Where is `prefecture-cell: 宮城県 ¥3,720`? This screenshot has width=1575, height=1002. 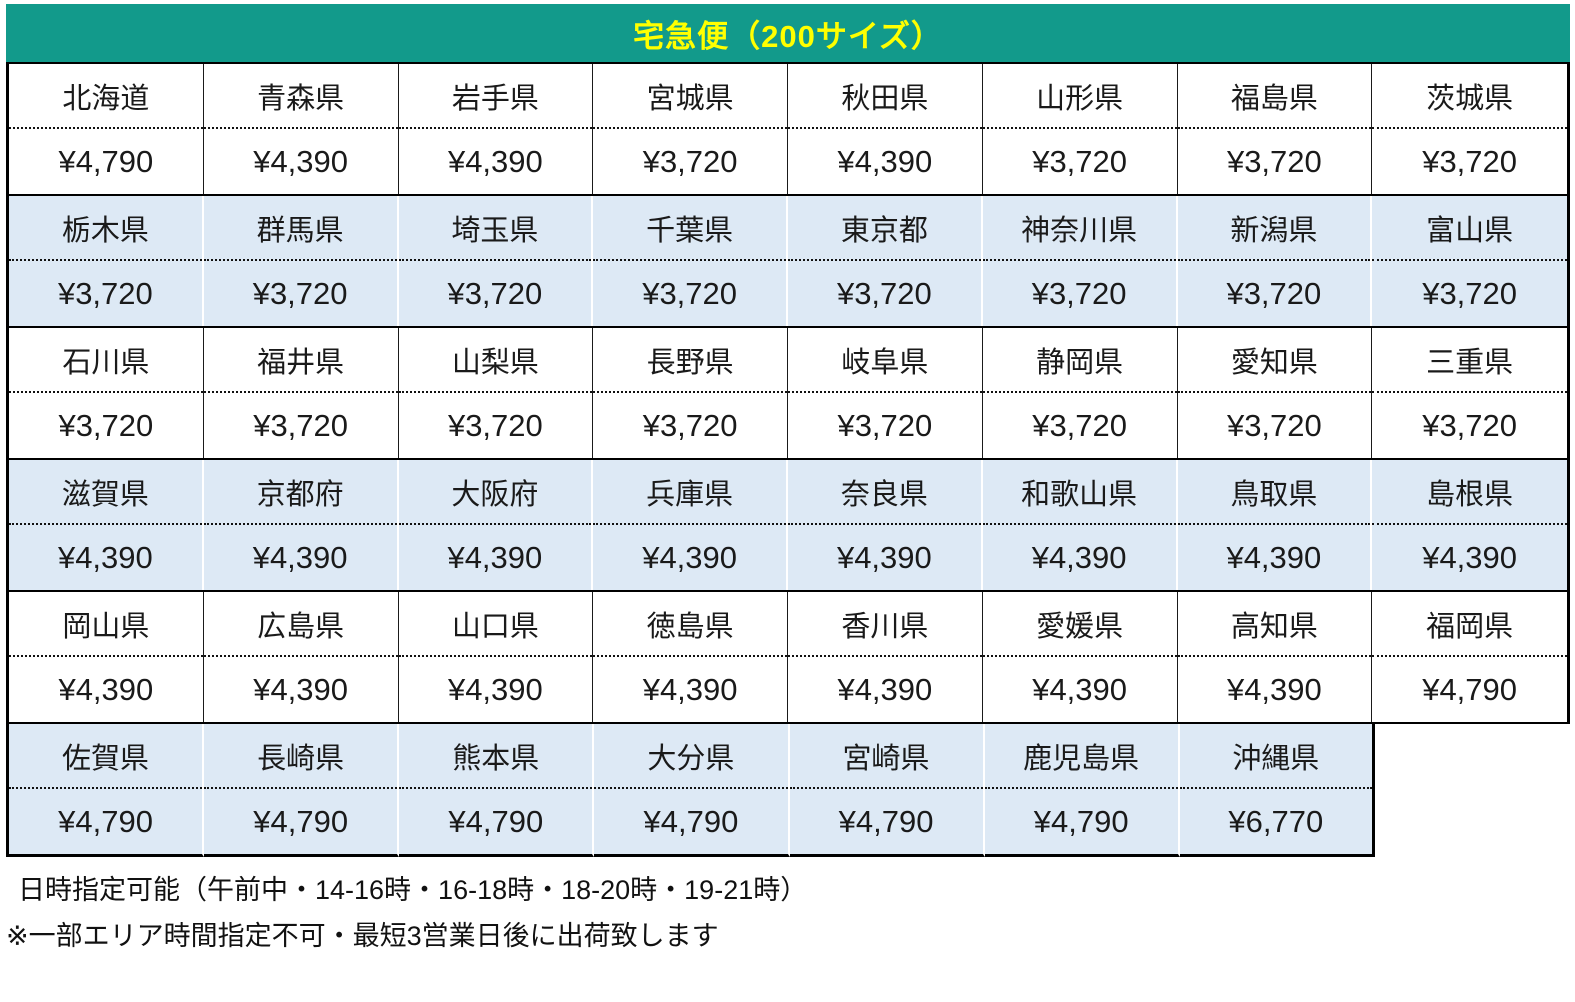
prefecture-cell: 宮城県 ¥3,720 is located at coordinates (690, 129).